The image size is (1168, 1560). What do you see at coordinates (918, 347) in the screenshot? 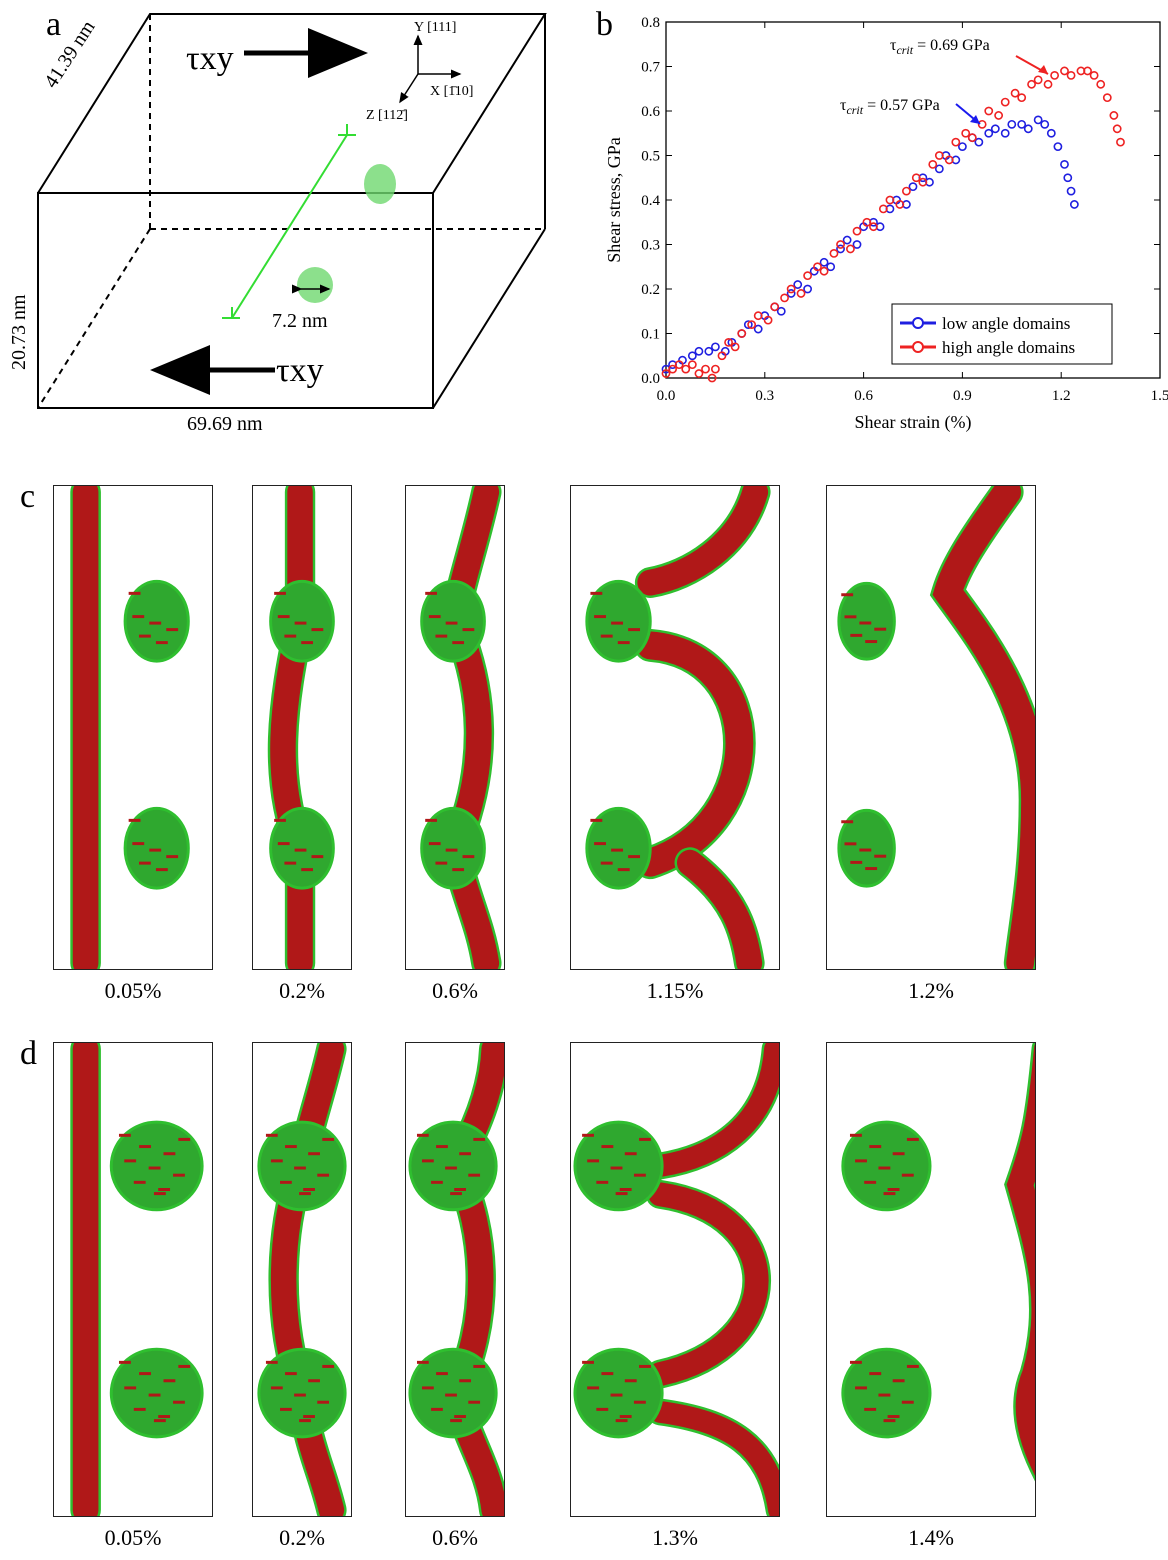
I see `legend-marker` at bounding box center [918, 347].